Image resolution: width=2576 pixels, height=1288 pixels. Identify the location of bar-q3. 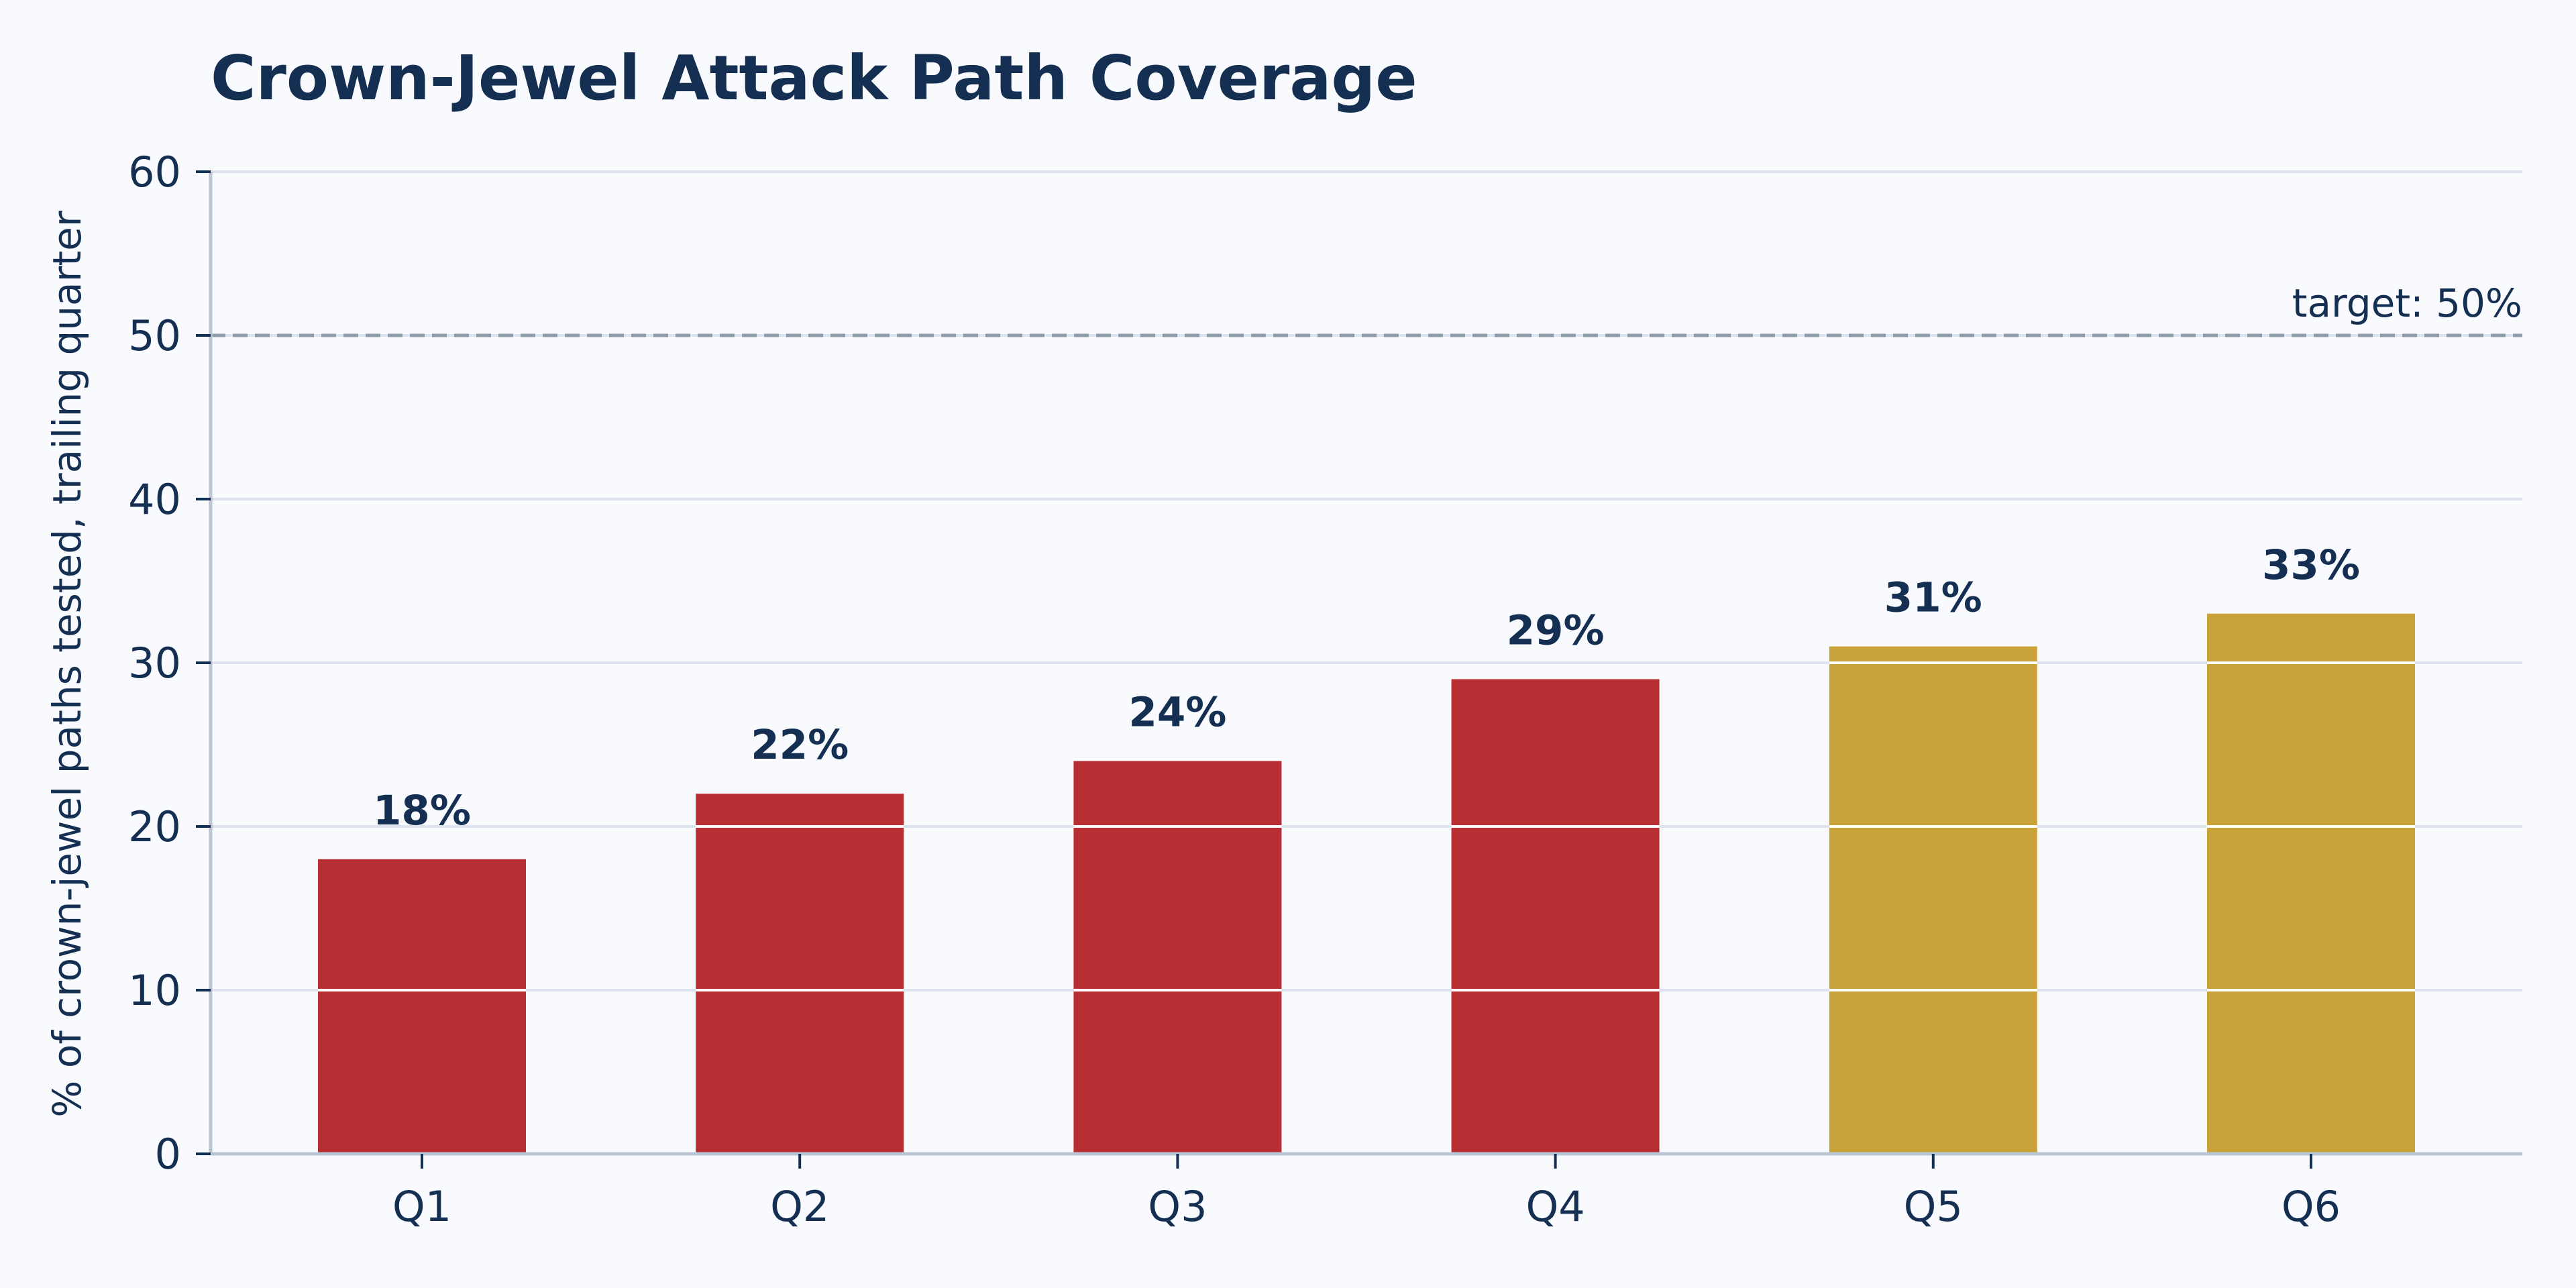
(1177, 957).